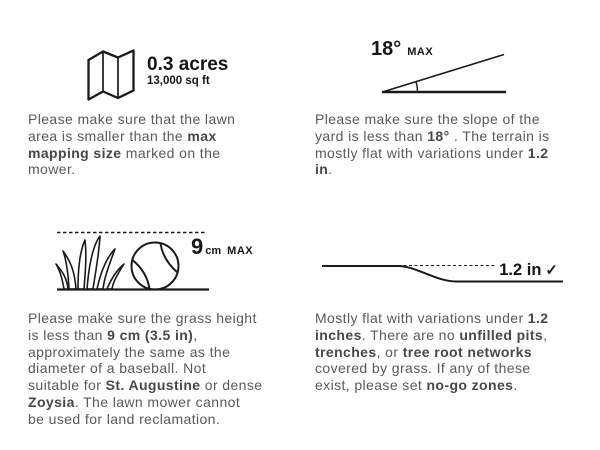 This screenshot has width=600, height=450. I want to click on grass-height-max-label: MAX, so click(240, 251).